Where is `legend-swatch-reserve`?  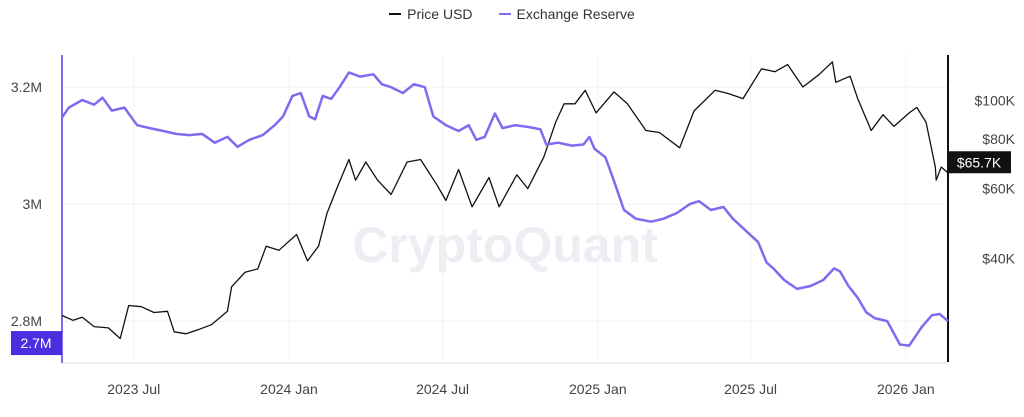
legend-swatch-reserve is located at coordinates (504, 14).